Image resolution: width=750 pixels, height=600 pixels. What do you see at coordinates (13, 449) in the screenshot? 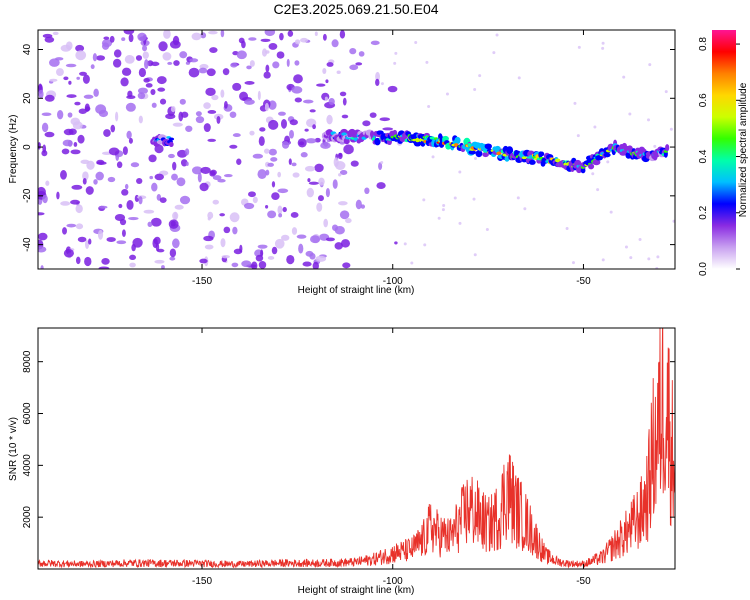
I see `snr-y-axis-label: SNR (10 * v/v)` at bounding box center [13, 449].